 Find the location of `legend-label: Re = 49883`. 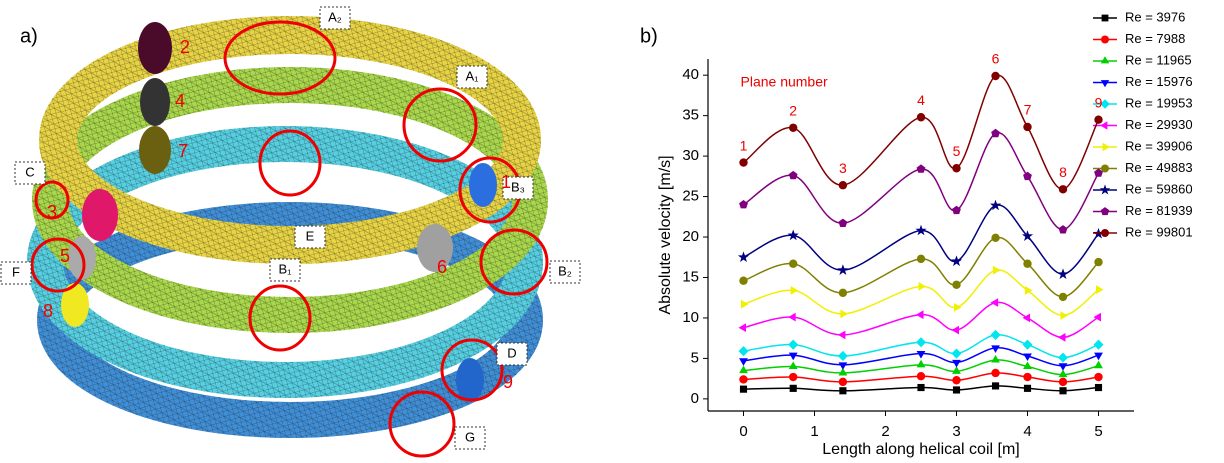

legend-label: Re = 49883 is located at coordinates (1159, 167).